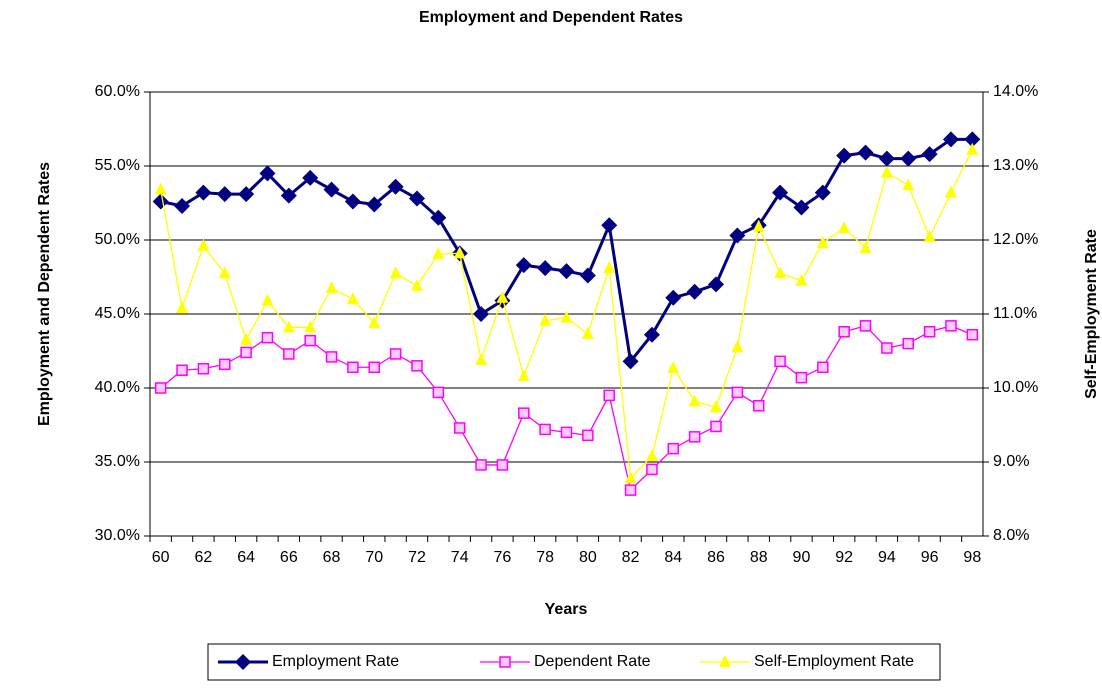 Image resolution: width=1102 pixels, height=698 pixels. What do you see at coordinates (460, 557) in the screenshot?
I see `x-tick-label: 74` at bounding box center [460, 557].